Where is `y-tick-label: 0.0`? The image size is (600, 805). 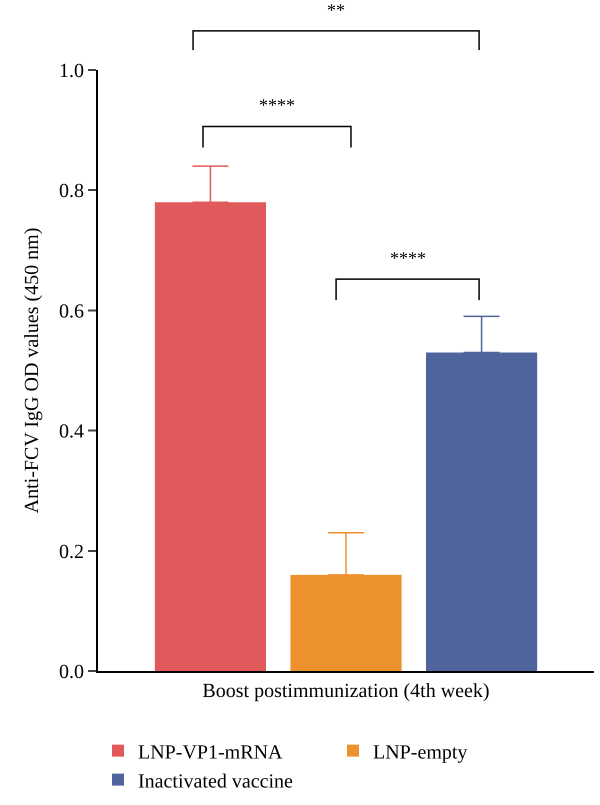 y-tick-label: 0.0 is located at coordinates (71, 672).